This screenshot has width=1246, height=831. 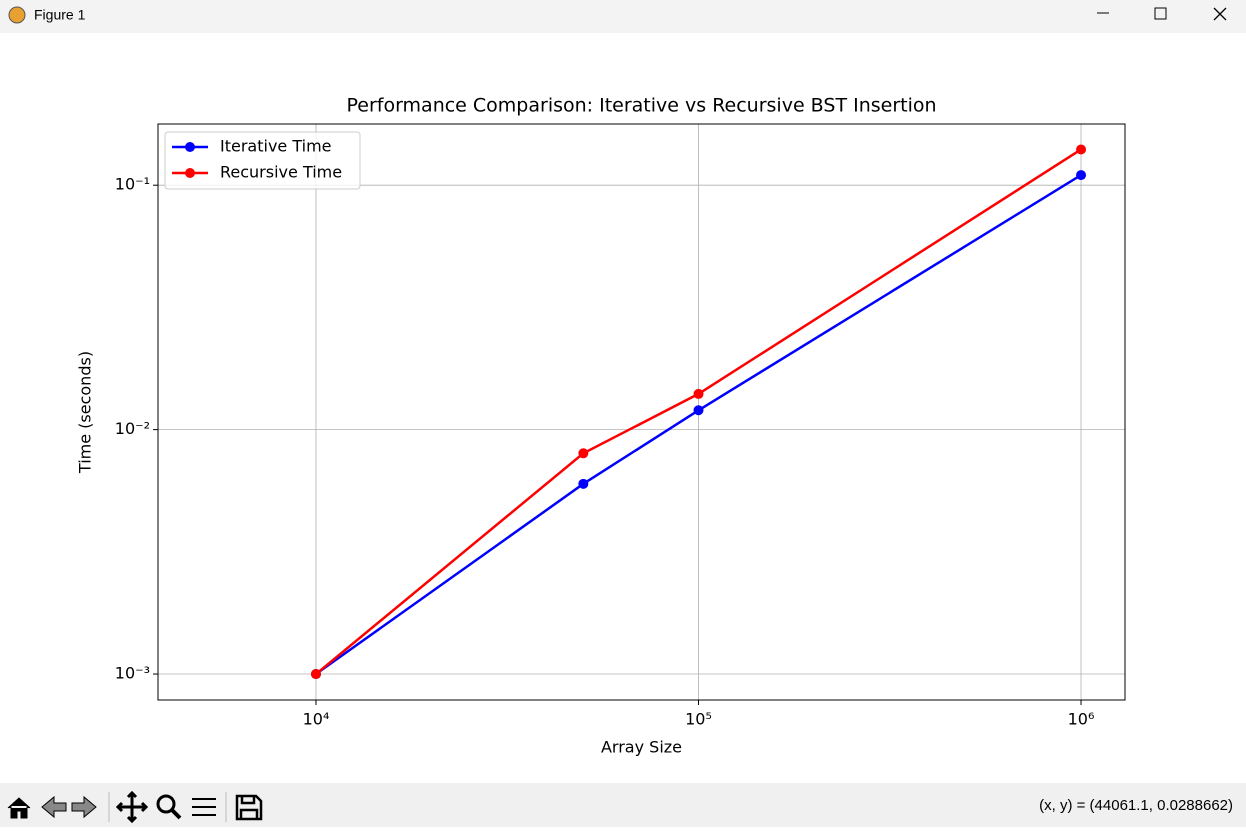 I want to click on legend-box, so click(x=262, y=160).